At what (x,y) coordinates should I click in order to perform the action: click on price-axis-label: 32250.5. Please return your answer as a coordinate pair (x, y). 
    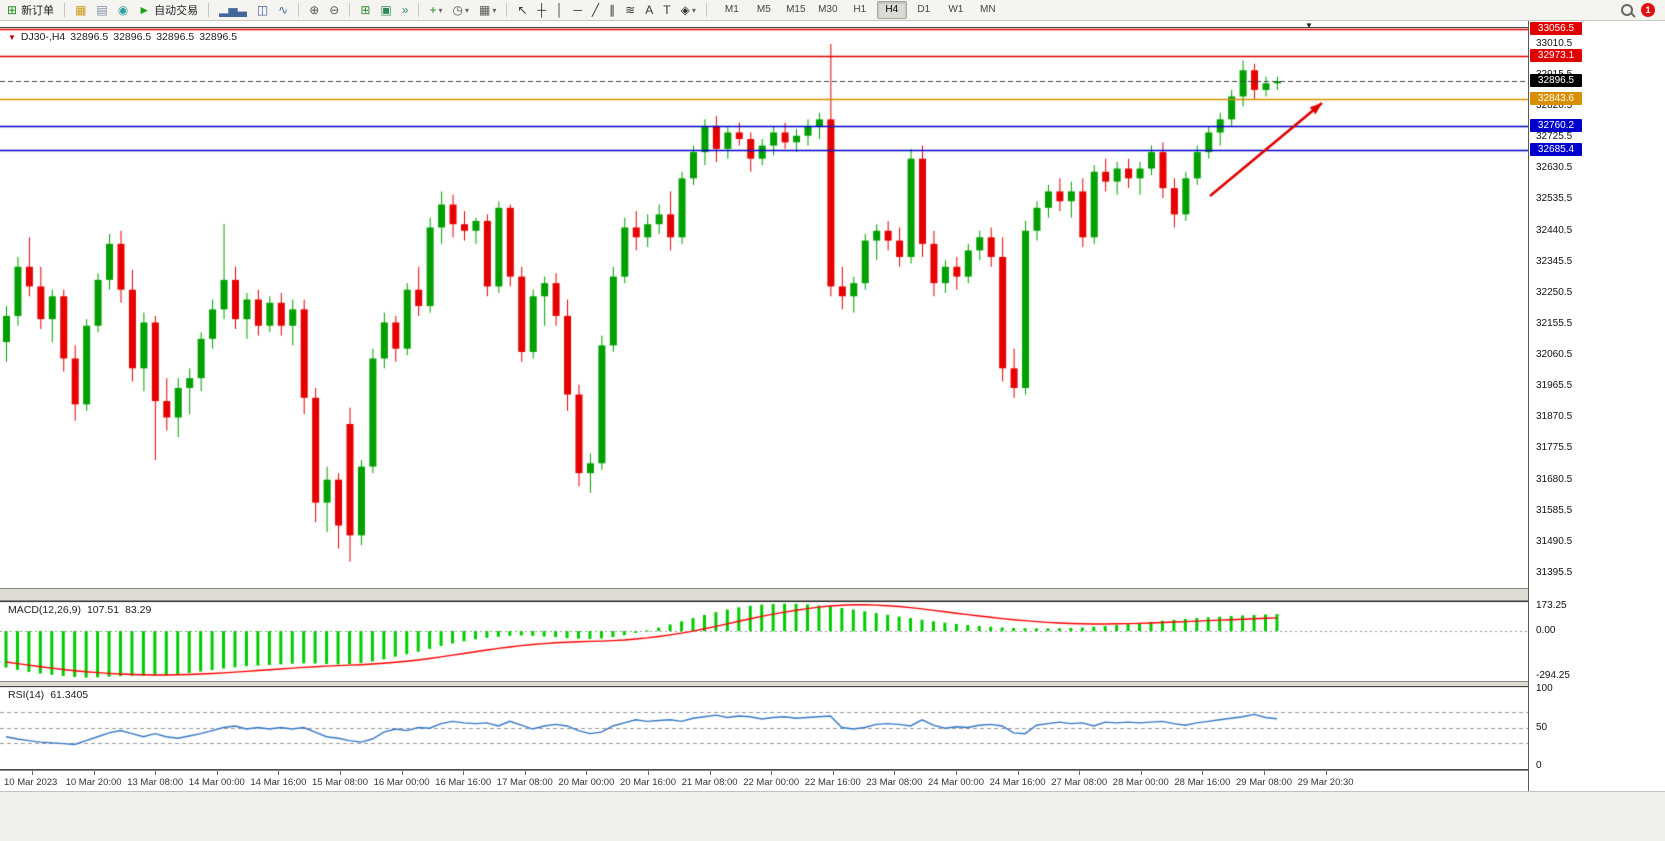
    Looking at the image, I should click on (1554, 292).